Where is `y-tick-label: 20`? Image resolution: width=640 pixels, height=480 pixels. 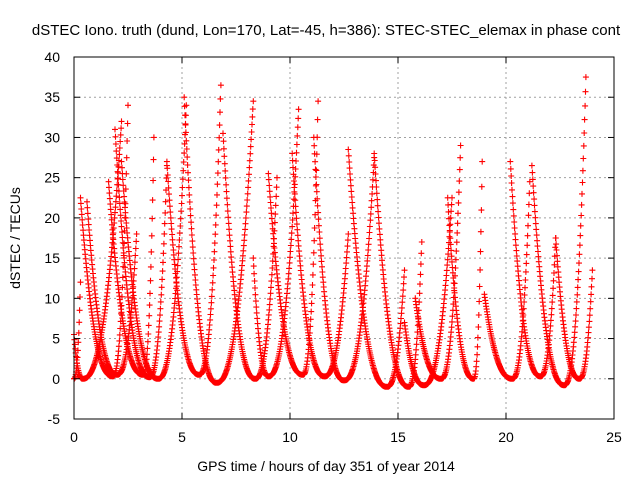 y-tick-label: 20 is located at coordinates (52, 218).